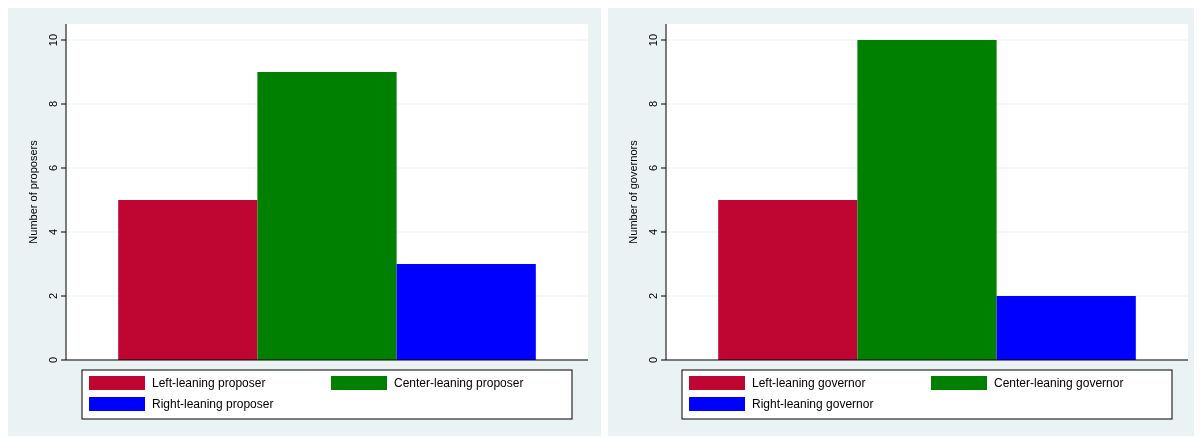 Image resolution: width=1202 pixels, height=437 pixels. Describe the element at coordinates (633, 191) in the screenshot. I see `y-axis-title: Number of governors` at that location.